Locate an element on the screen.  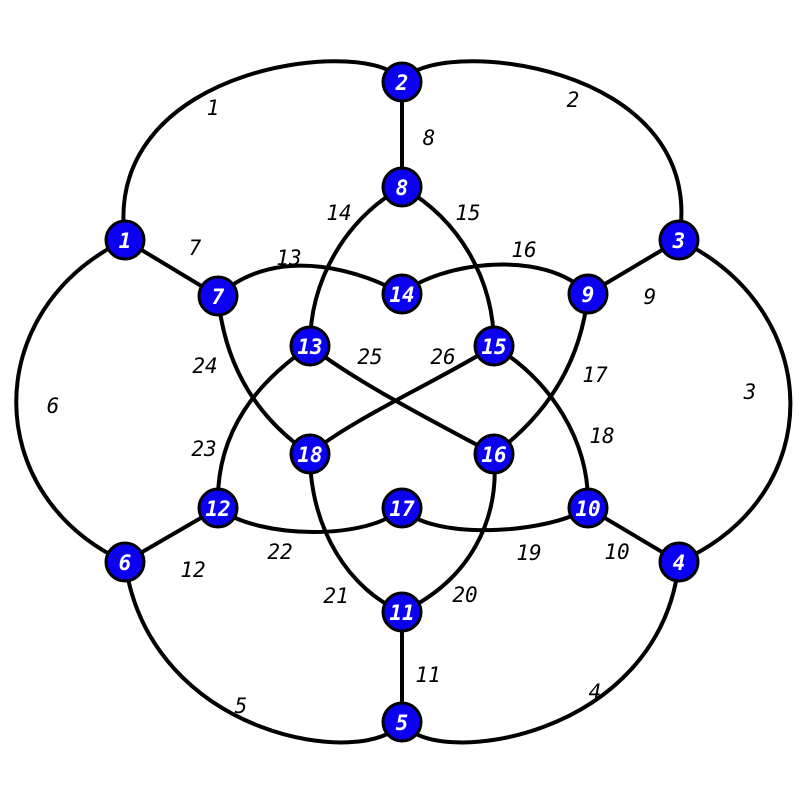
edge-label-24: 24 is located at coordinates (204, 366).